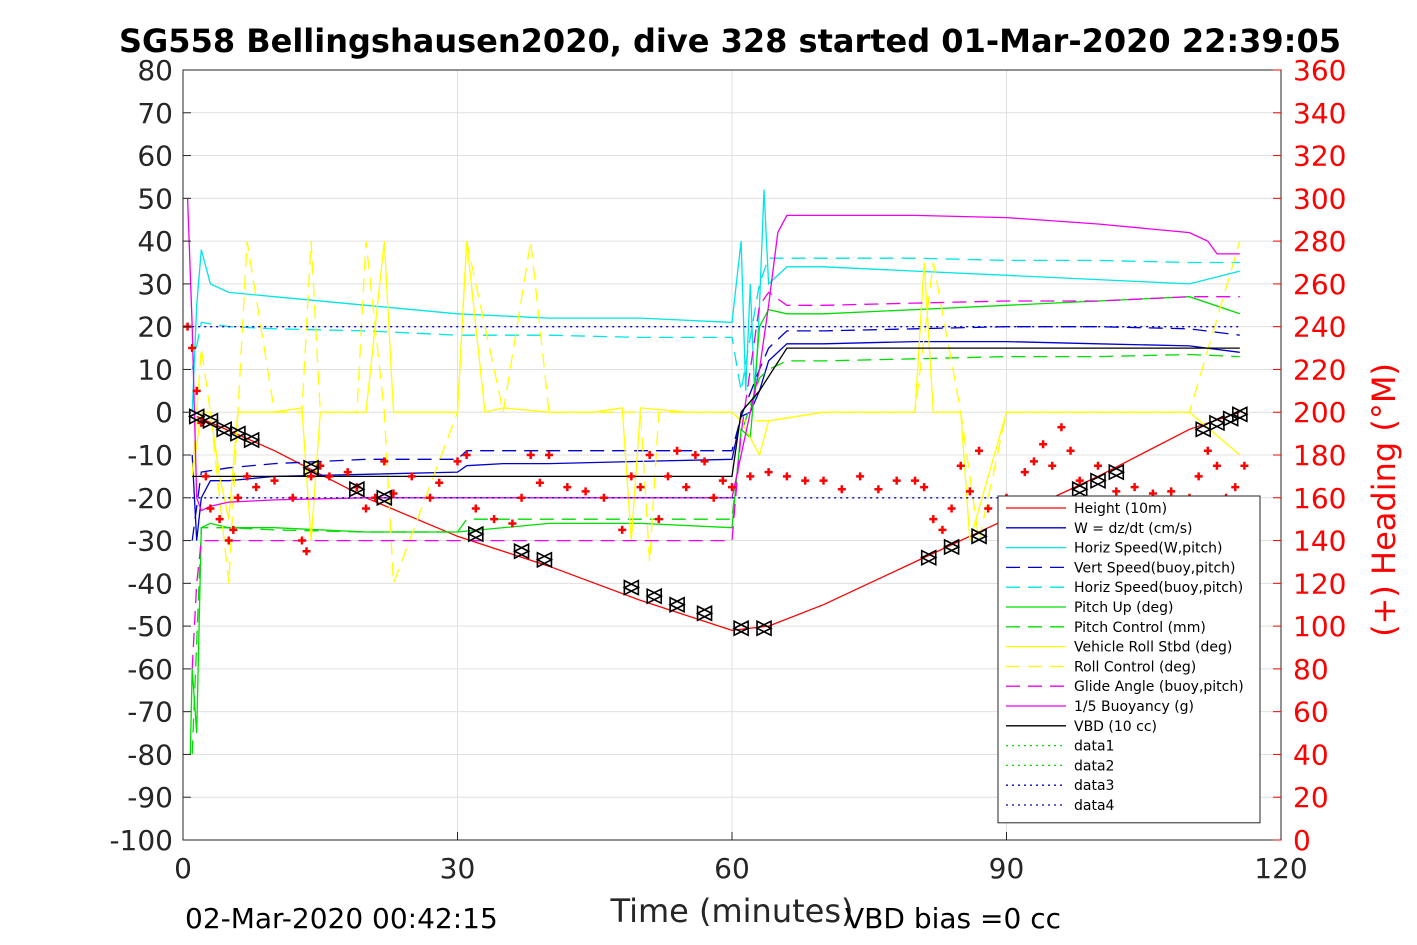 The height and width of the screenshot is (945, 1417). I want to click on x-tick-label: 0, so click(183, 868).